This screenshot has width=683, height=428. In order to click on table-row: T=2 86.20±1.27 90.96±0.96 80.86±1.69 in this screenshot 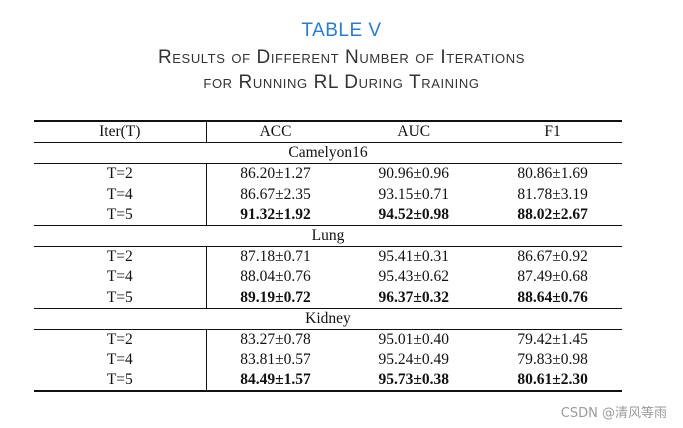, I will do `click(328, 174)`.